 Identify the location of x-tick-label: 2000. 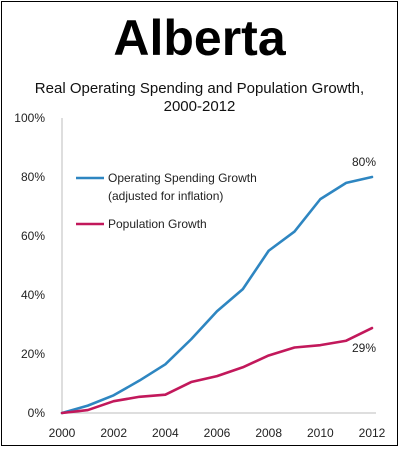
(62, 433).